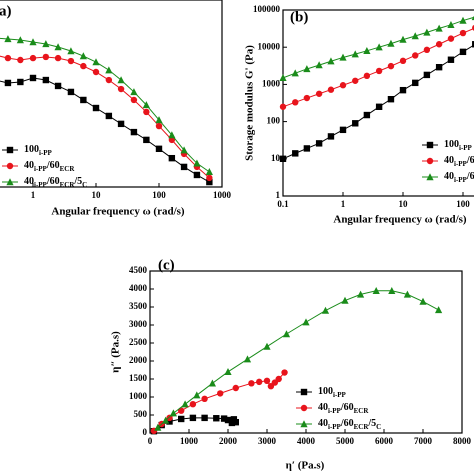 The height and width of the screenshot is (474, 474). Describe the element at coordinates (269, 46) in the screenshot. I see `y-tick-label: 10000` at that location.